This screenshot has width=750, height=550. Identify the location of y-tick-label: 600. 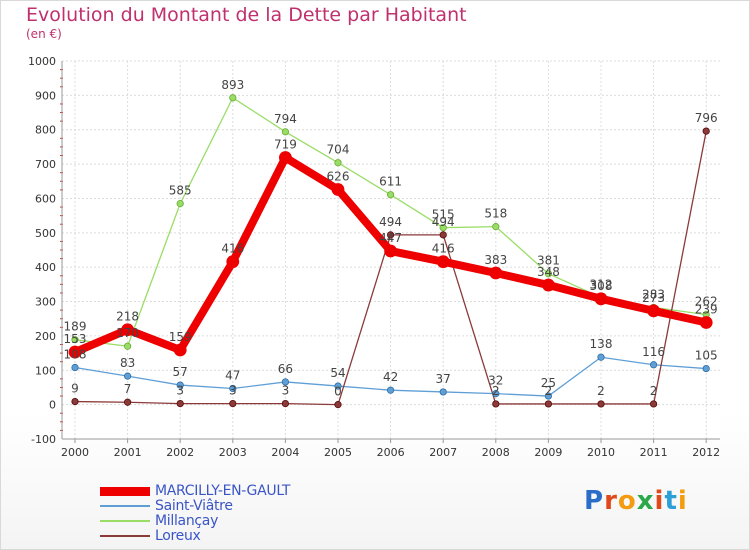
(45, 198).